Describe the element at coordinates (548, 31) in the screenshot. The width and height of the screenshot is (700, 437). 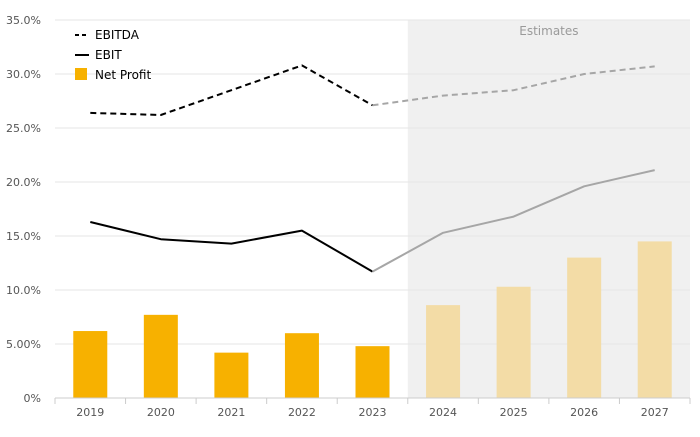
I see `estimates-label: Estimates` at that location.